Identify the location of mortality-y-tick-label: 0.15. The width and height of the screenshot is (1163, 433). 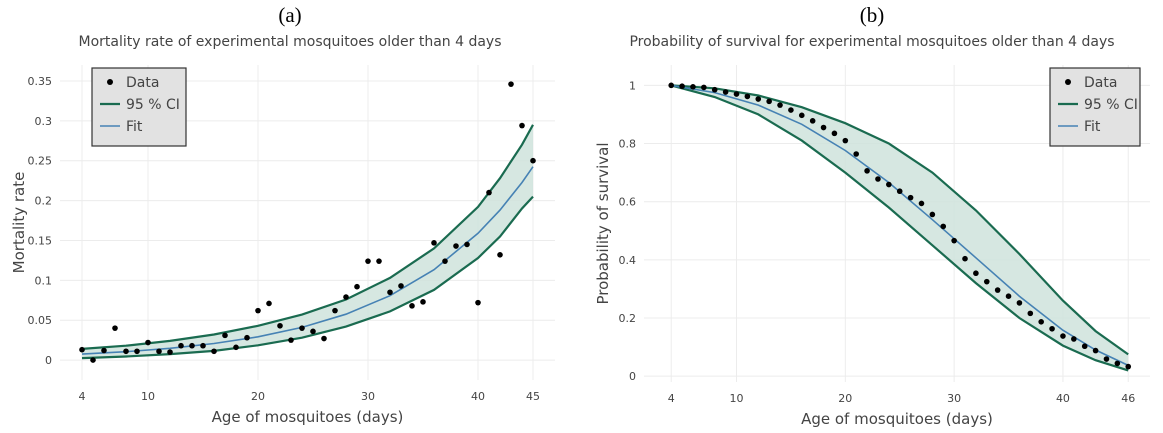
(40, 240).